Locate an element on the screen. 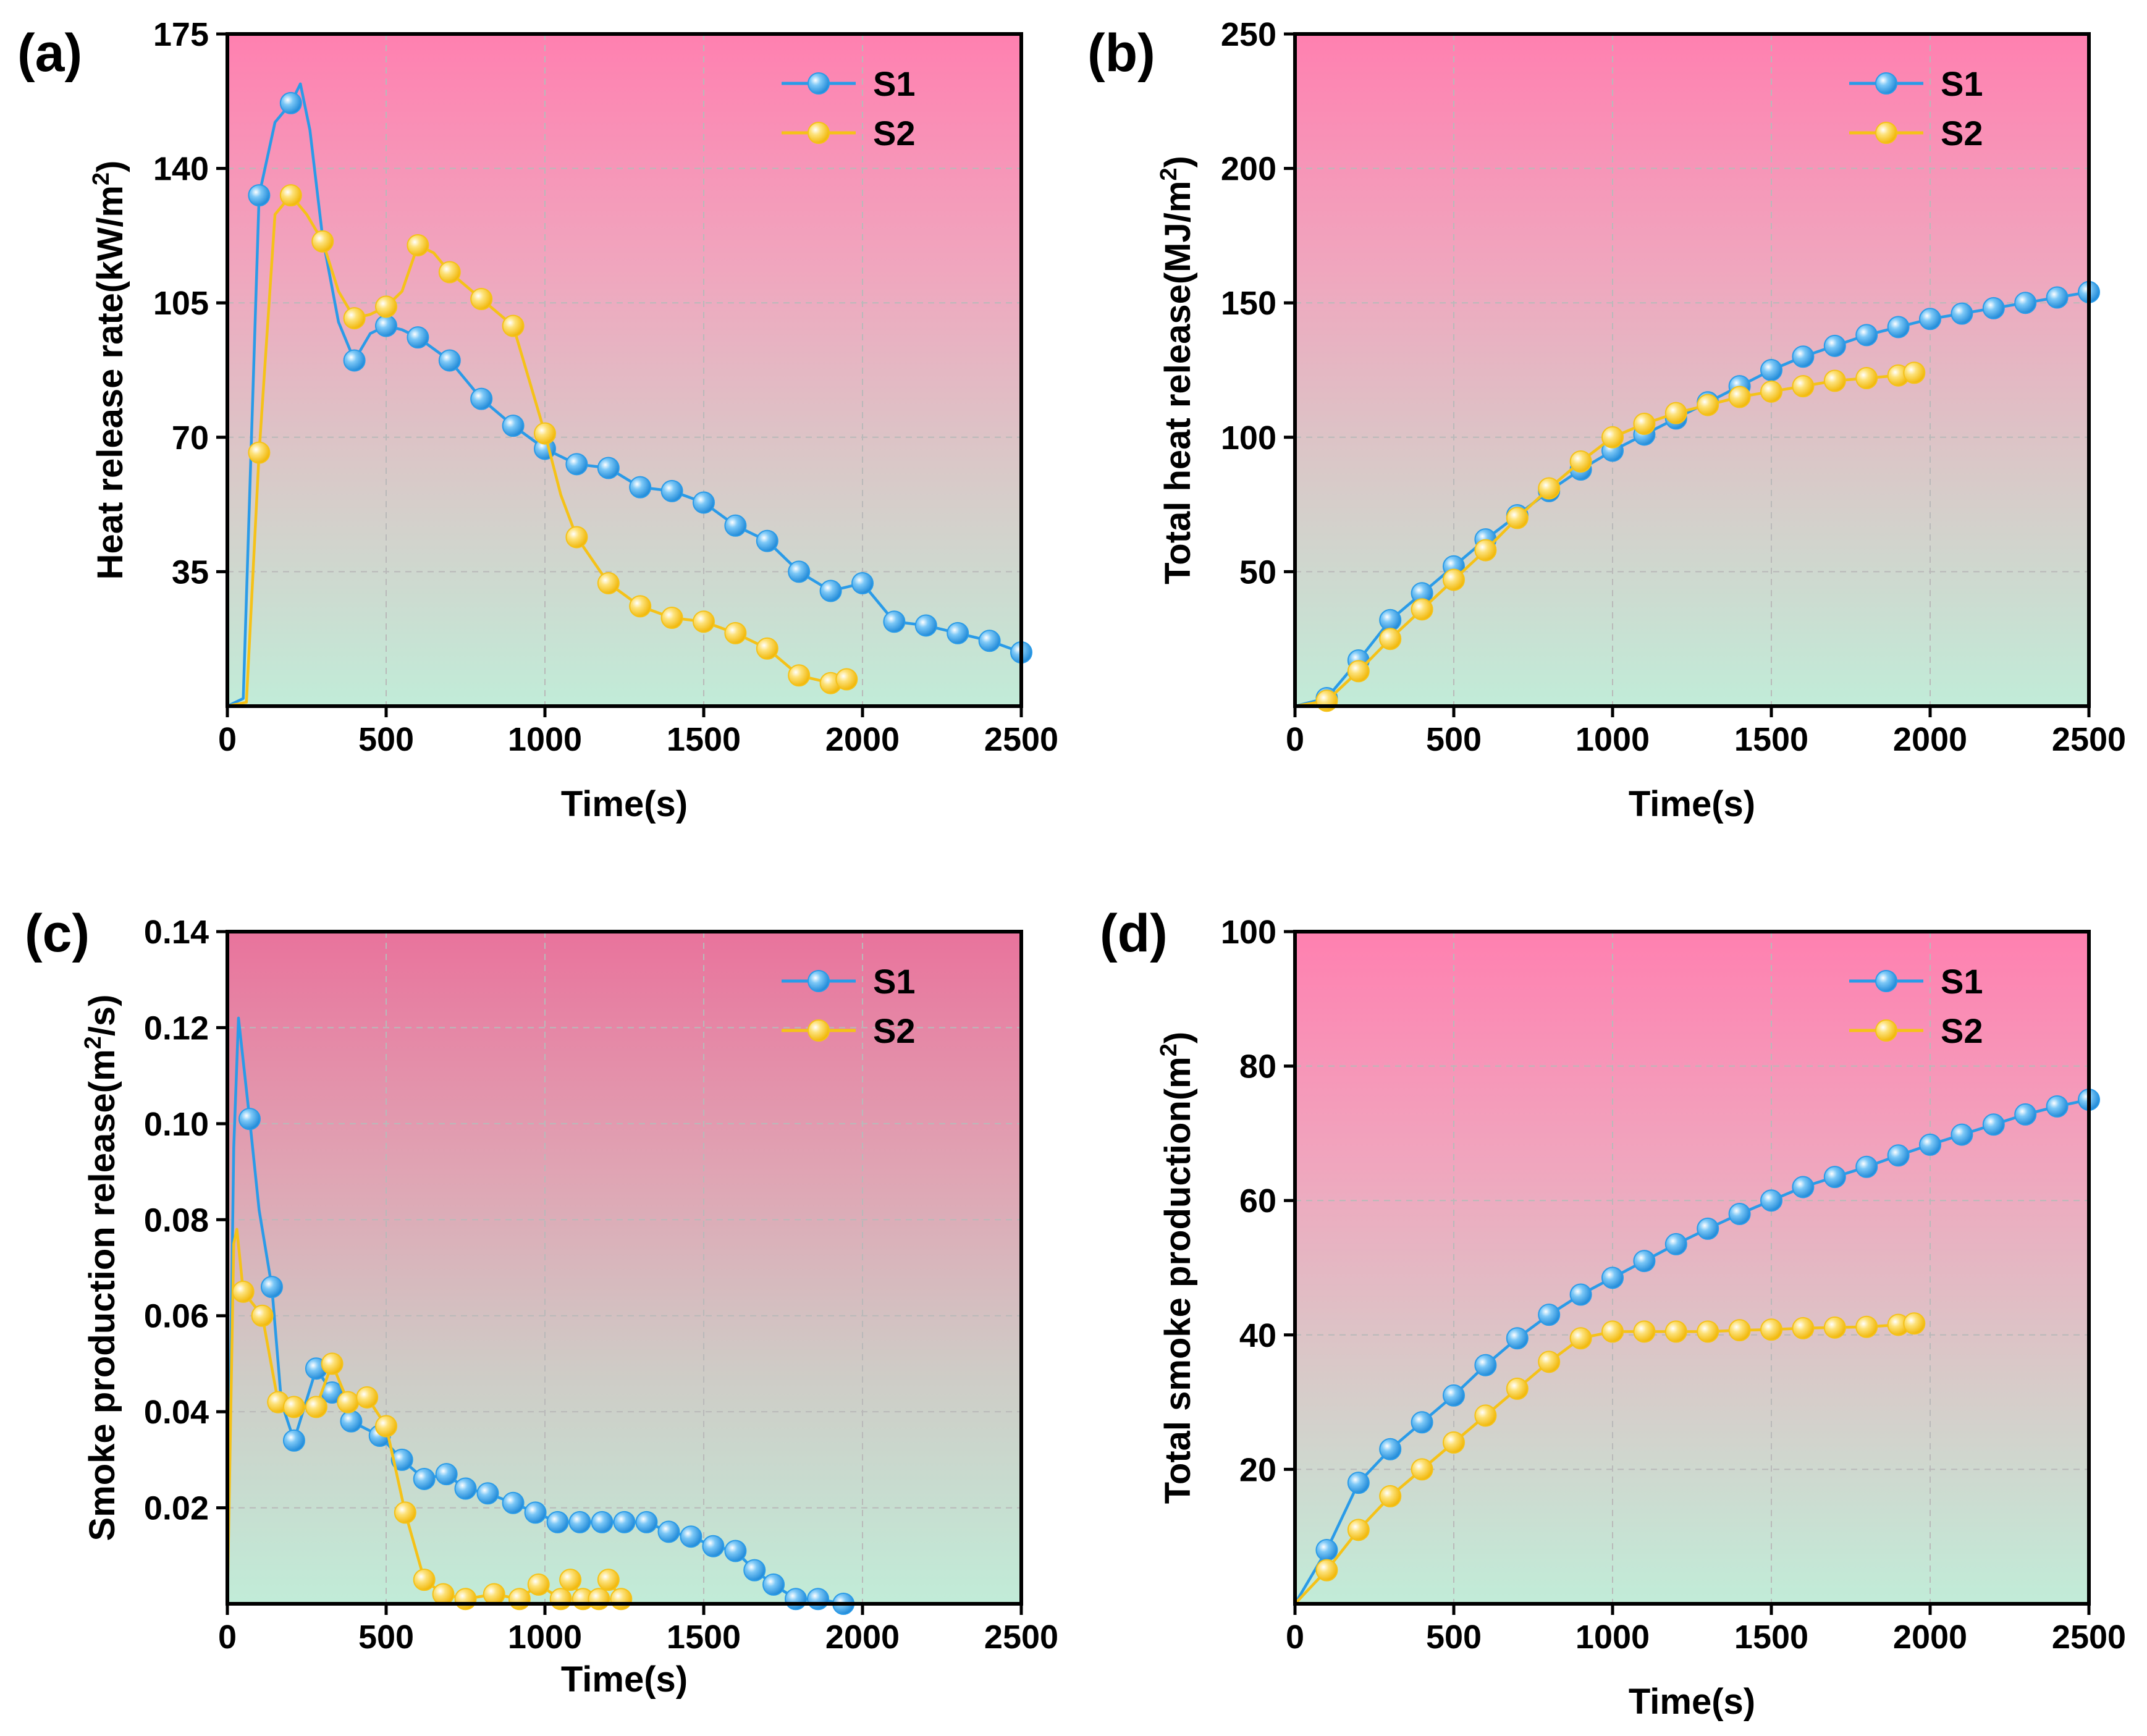  y-tick-label: 0.14 is located at coordinates (177, 932).